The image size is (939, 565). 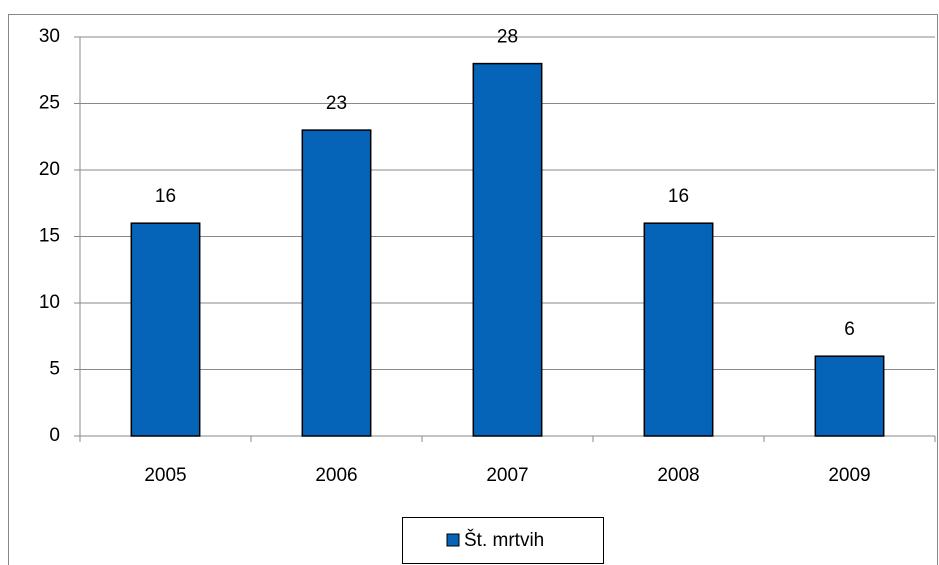 What do you see at coordinates (54, 435) in the screenshot?
I see `y-tick-label: 0` at bounding box center [54, 435].